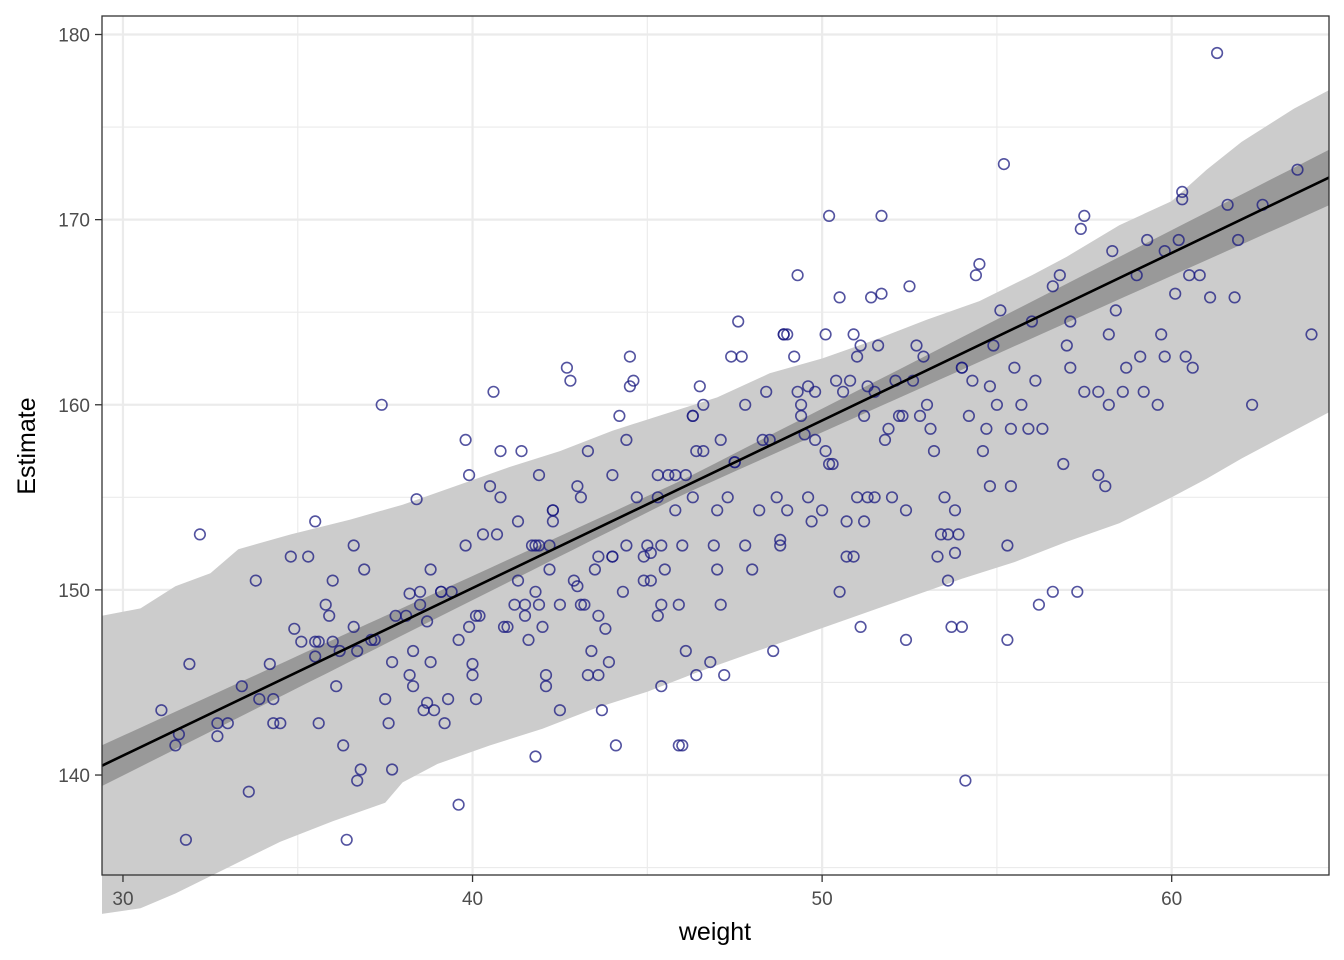 The height and width of the screenshot is (960, 1344). What do you see at coordinates (472, 899) in the screenshot?
I see `x-tick-label: 40` at bounding box center [472, 899].